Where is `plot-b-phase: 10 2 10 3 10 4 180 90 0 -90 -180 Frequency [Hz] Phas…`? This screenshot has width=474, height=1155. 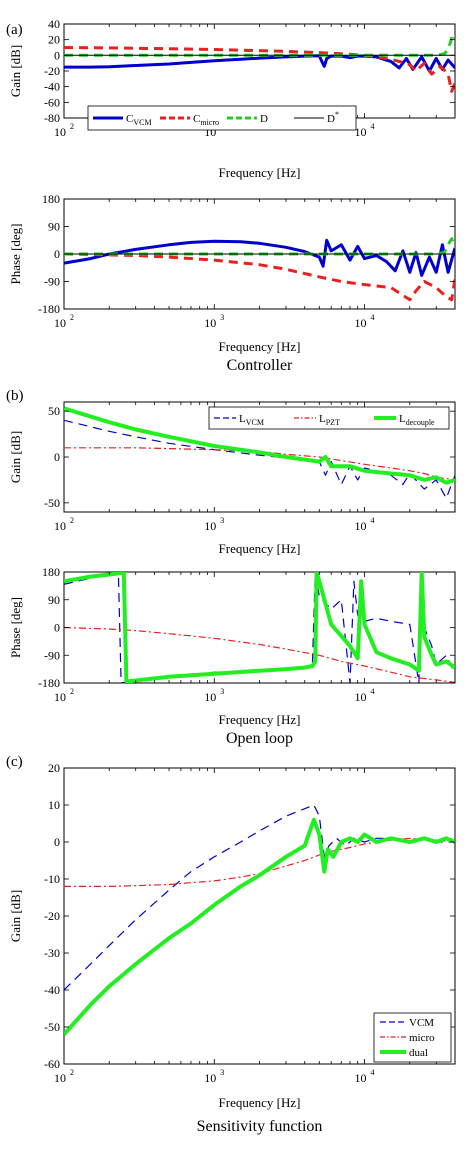
plot-b-phase: 10 2 10 3 10 4 180 90 0 -90 -180 Frequency [Hz] Phas… is located at coordinates (232, 656).